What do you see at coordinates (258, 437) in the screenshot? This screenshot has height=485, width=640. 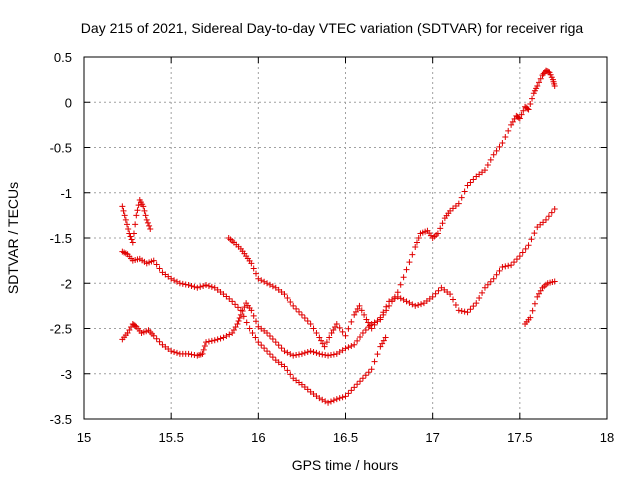 I see `x-tick-label: 16` at bounding box center [258, 437].